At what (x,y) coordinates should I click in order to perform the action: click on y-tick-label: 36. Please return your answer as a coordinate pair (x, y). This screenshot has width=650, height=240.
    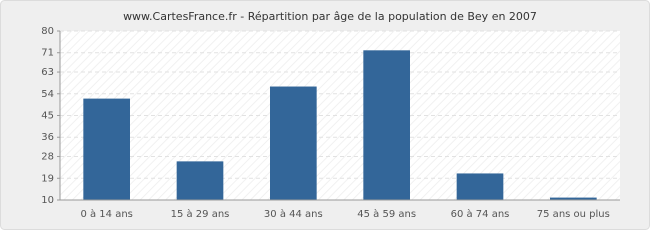
    Looking at the image, I should click on (47, 137).